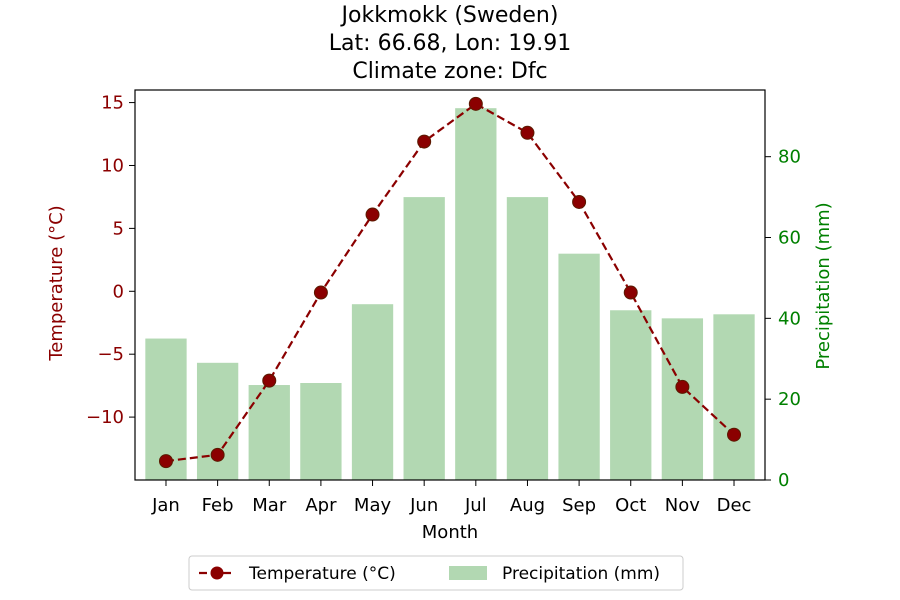 This screenshot has height=600, width=900. Describe the element at coordinates (734, 434) in the screenshot. I see `temperature-point-dec` at that location.